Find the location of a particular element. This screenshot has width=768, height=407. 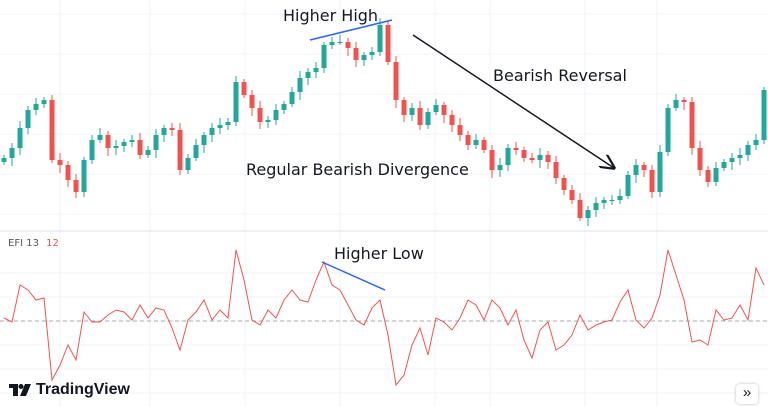

efi-legend-value: 12 is located at coordinates (52, 243).